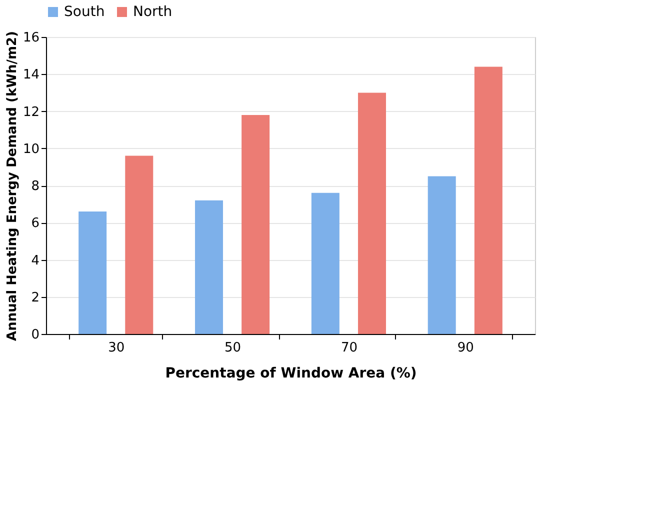  Describe the element at coordinates (35, 335) in the screenshot. I see `y-tick-label: 0` at that location.